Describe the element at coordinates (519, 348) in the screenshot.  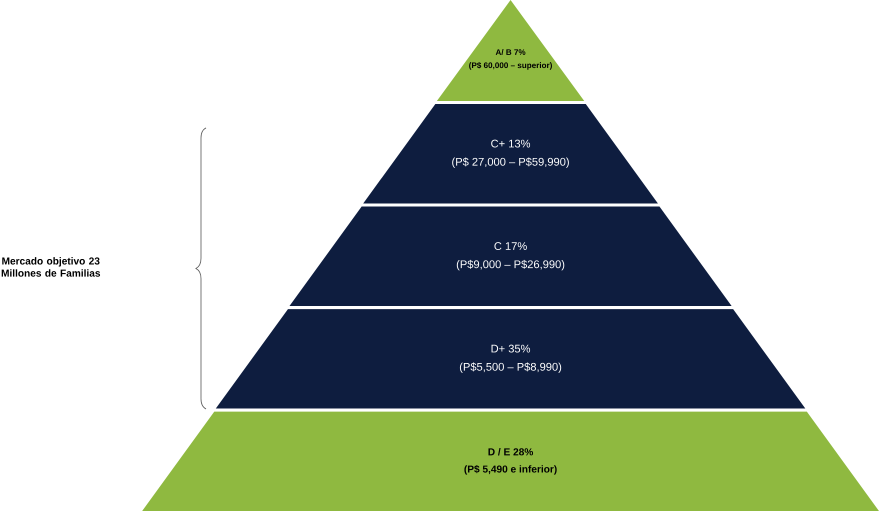
I see `data-label: 35%` at that location.